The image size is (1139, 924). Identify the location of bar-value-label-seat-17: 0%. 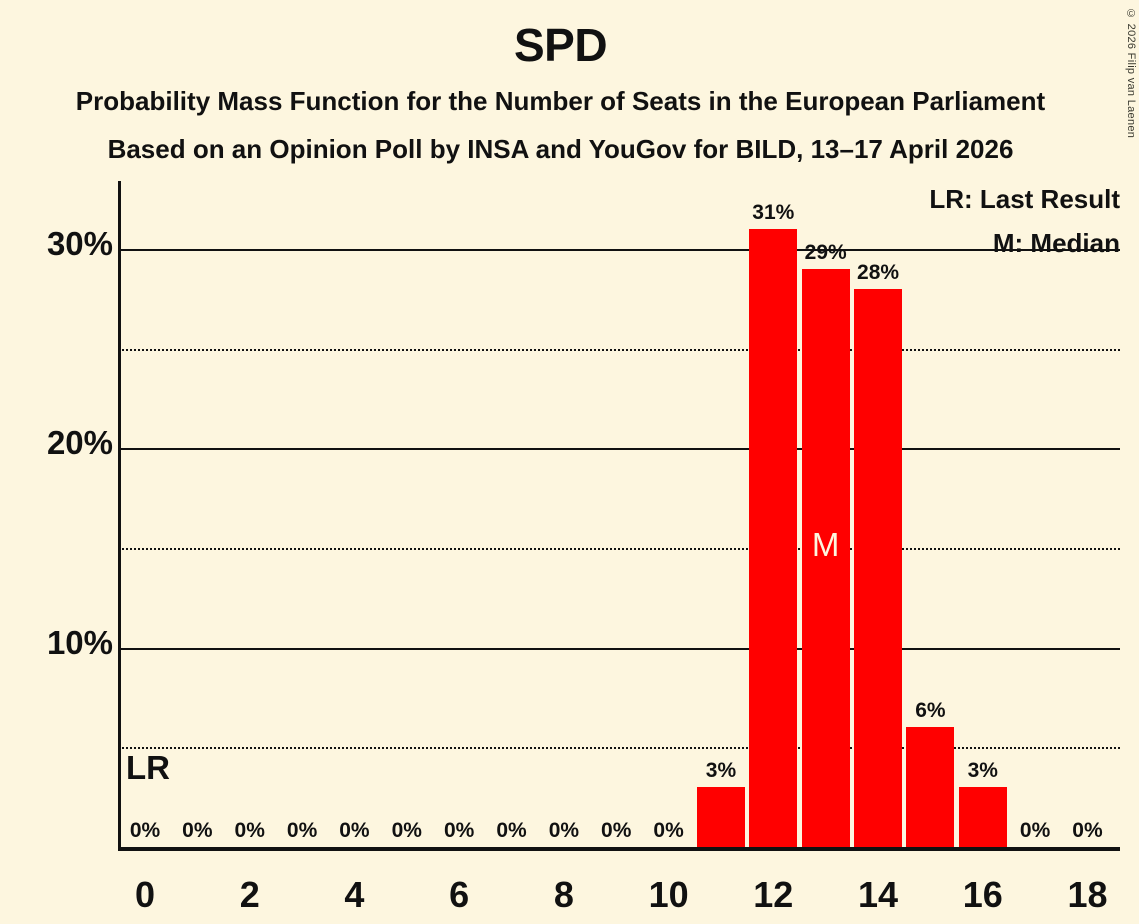
(1035, 830).